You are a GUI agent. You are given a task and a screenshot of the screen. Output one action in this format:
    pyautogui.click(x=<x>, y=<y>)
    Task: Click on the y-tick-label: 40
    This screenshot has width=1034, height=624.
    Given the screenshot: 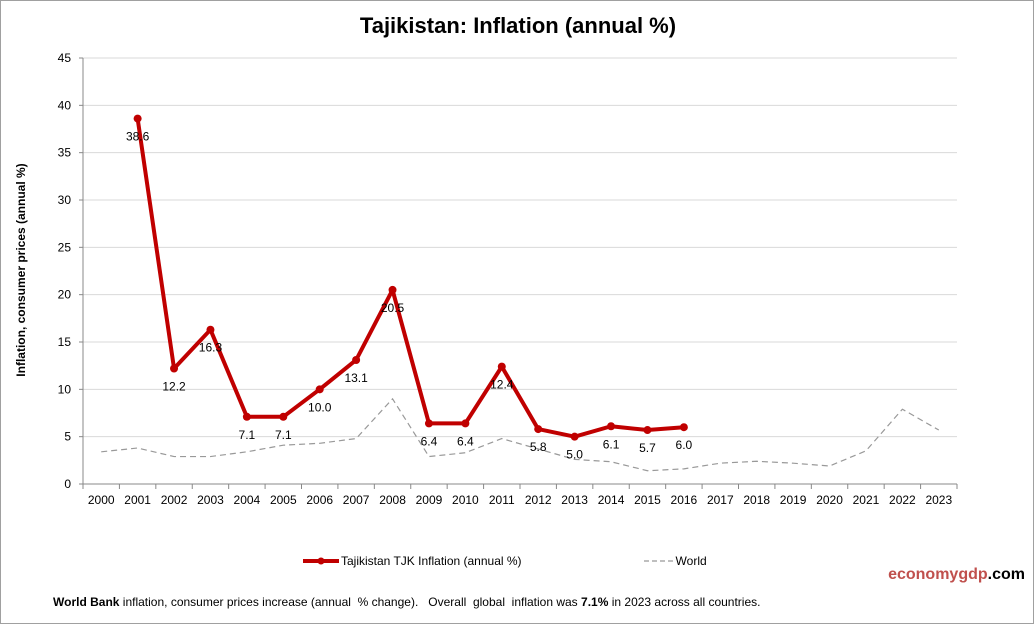 What is the action you would take?
    pyautogui.click(x=65, y=105)
    